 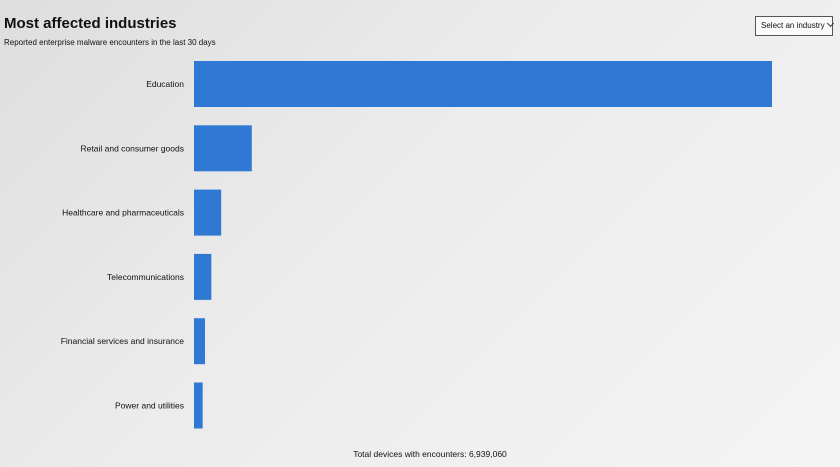 What do you see at coordinates (123, 213) in the screenshot?
I see `category-label: Healthcare and pharmaceuticals` at bounding box center [123, 213].